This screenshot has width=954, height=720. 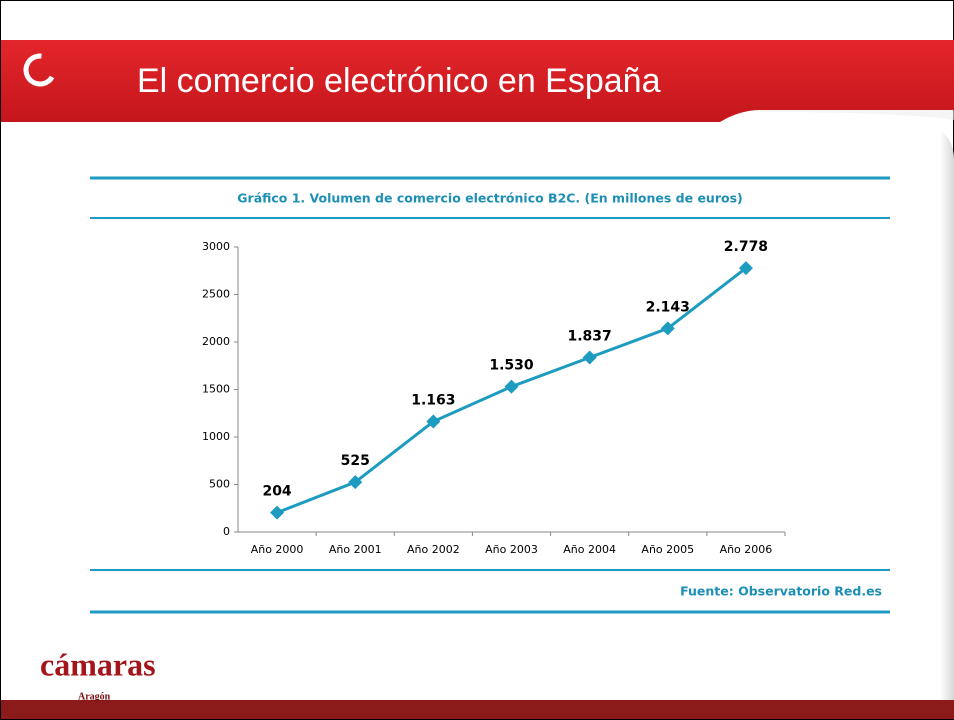 I want to click on footer-region: Aragón, so click(x=94, y=696).